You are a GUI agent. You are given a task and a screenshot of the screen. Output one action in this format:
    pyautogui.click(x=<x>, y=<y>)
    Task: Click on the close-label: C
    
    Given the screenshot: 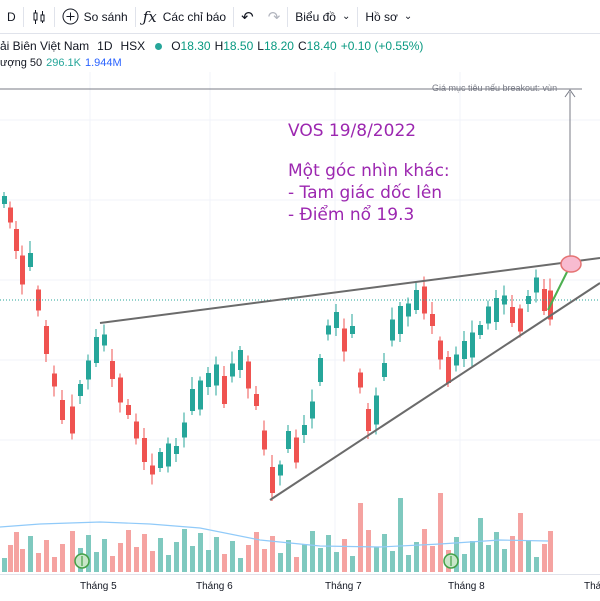 What is the action you would take?
    pyautogui.click(x=302, y=46)
    